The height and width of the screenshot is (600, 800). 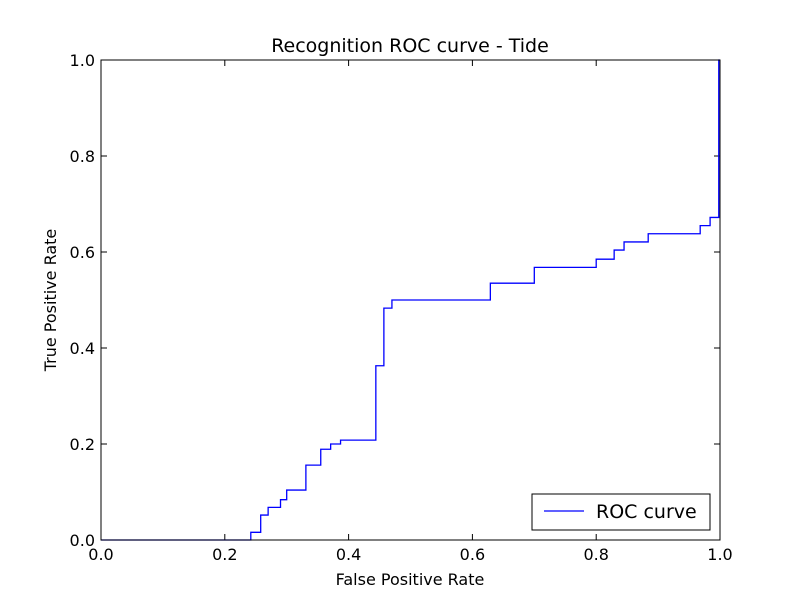 I want to click on x-tick-label: 0.8, so click(x=595, y=554).